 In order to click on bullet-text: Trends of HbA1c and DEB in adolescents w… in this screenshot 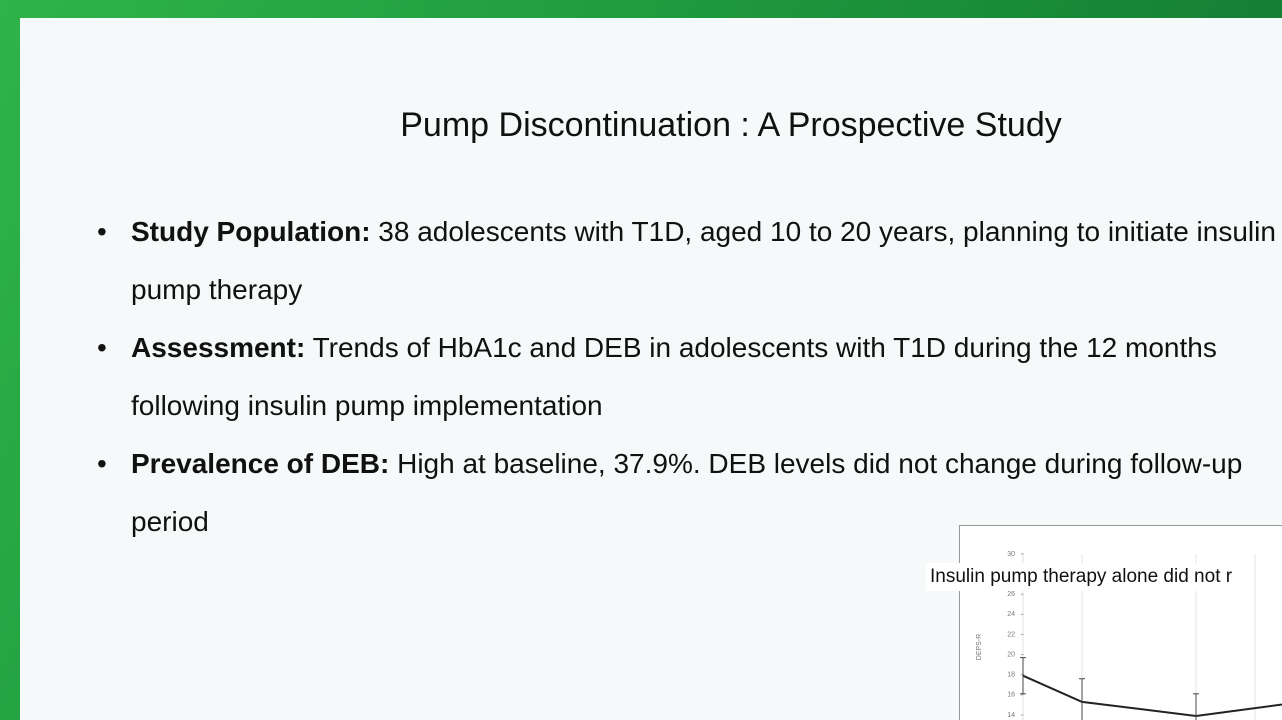, I will do `click(678, 376)`.